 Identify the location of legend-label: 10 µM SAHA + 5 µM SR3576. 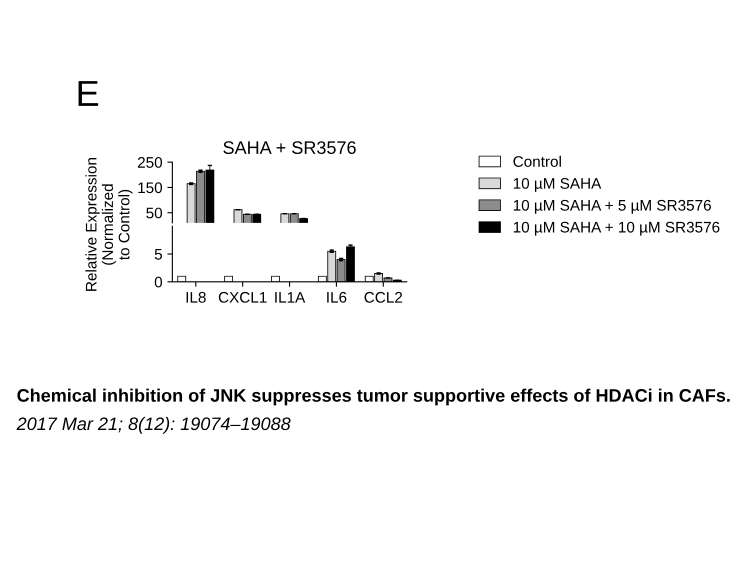
(612, 207).